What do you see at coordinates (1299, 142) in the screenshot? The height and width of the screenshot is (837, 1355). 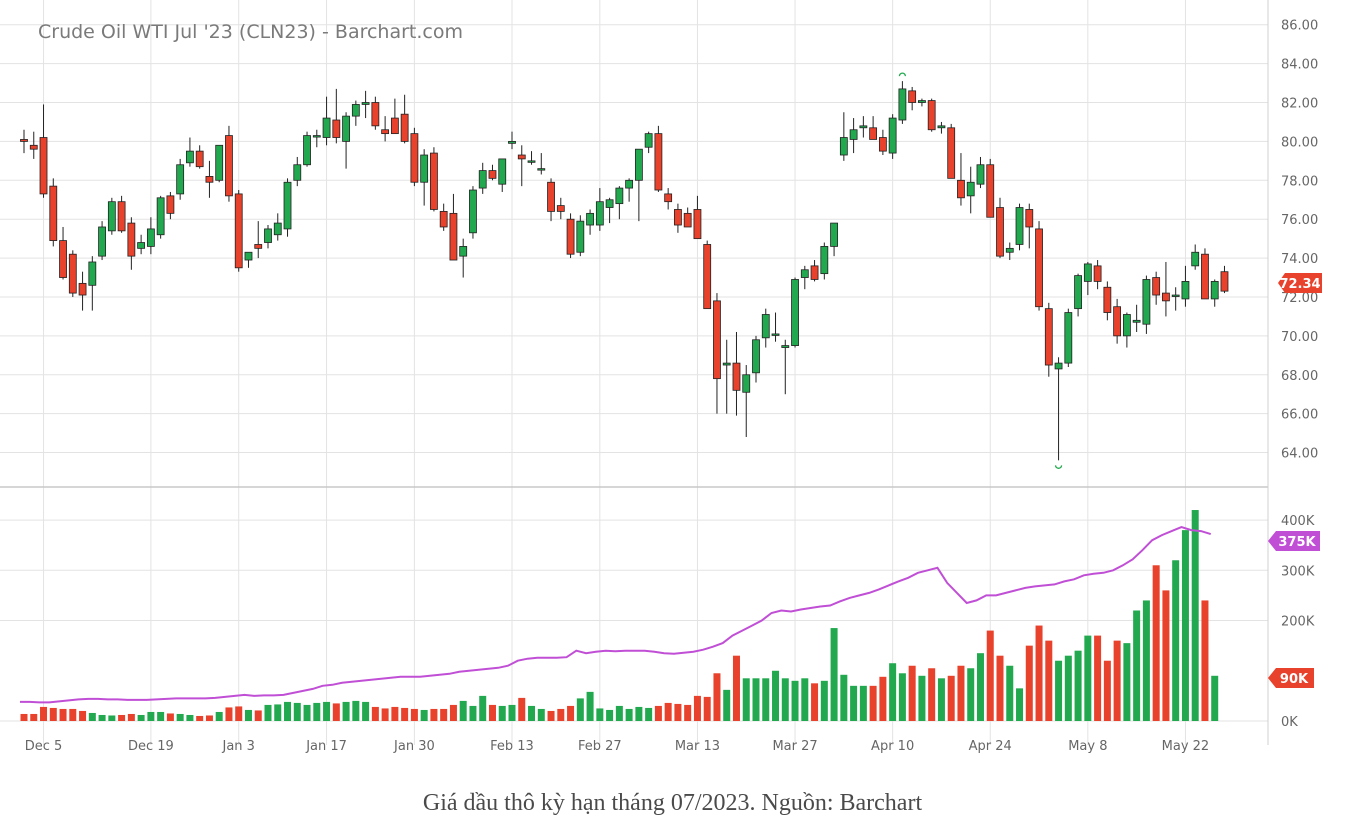 I see `y-tick-label: 80.00` at bounding box center [1299, 142].